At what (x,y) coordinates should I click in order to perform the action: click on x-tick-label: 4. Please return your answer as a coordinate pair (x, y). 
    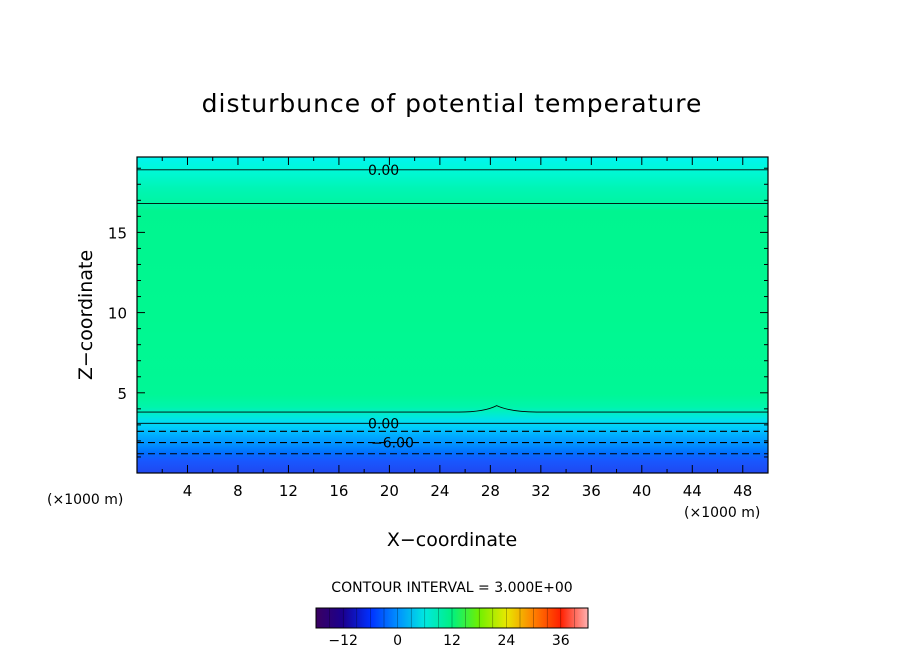
    Looking at the image, I should click on (188, 491).